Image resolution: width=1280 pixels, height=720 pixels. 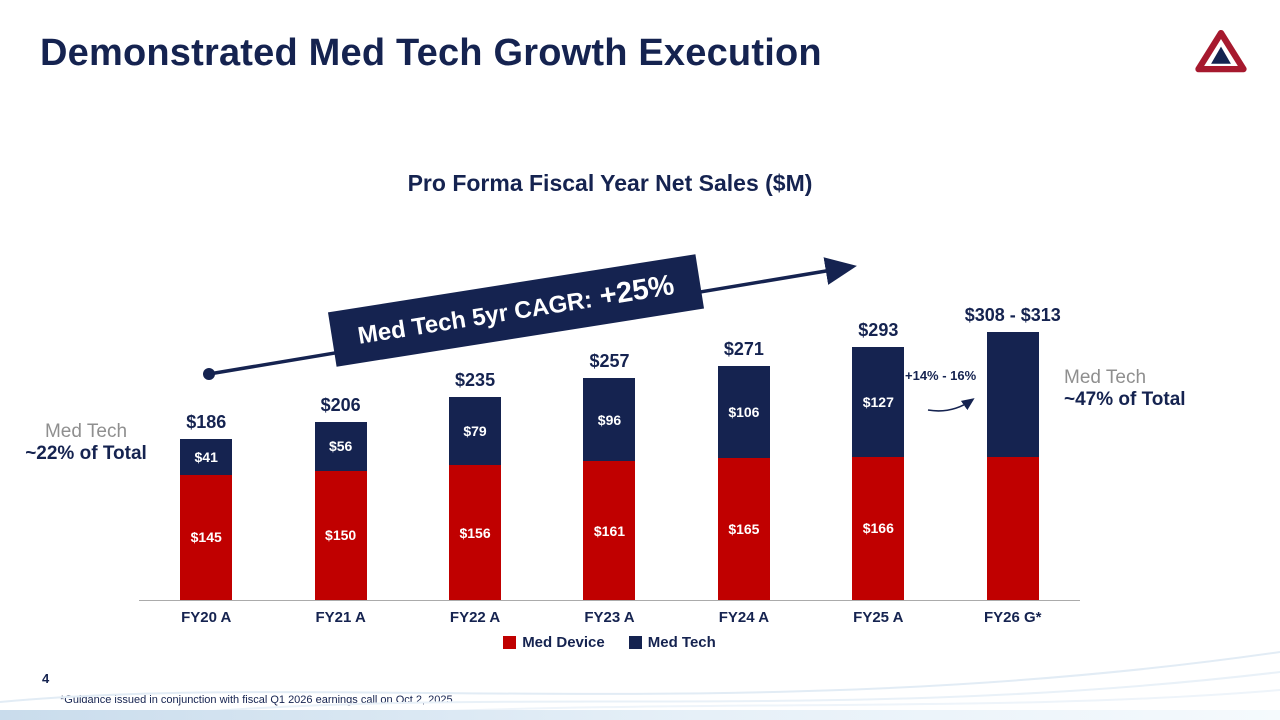 I want to click on legend-item: Med Device, so click(x=554, y=642).